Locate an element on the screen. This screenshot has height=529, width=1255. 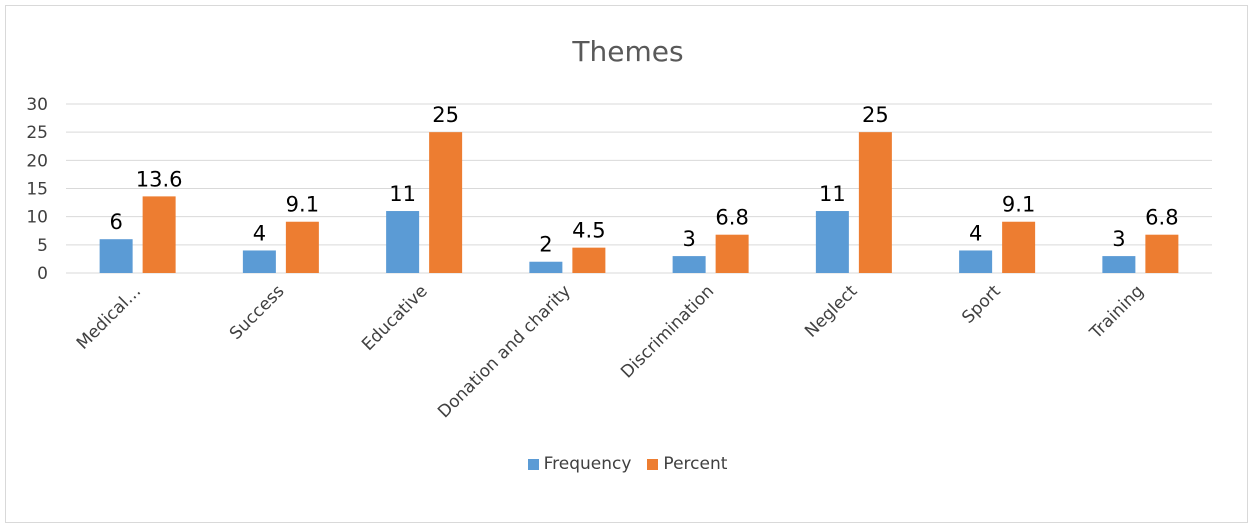
legend-item-percent: Percent is located at coordinates (687, 464).